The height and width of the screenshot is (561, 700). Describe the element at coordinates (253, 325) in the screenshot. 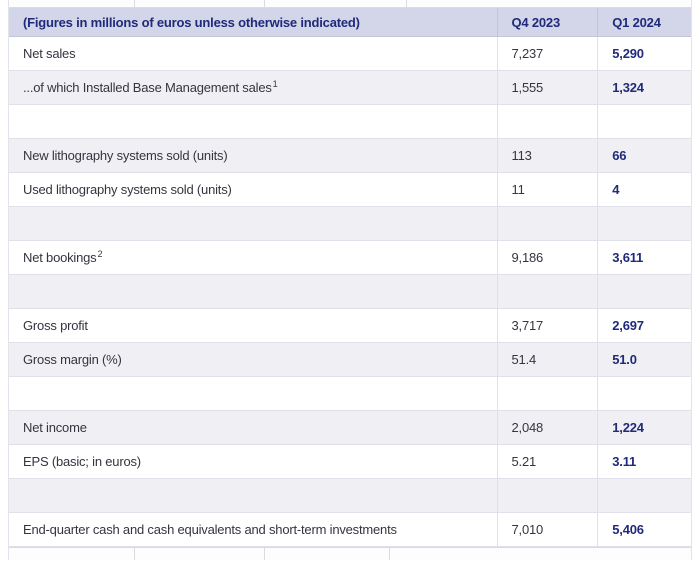

I see `row-label-cell: Gross profit` at that location.